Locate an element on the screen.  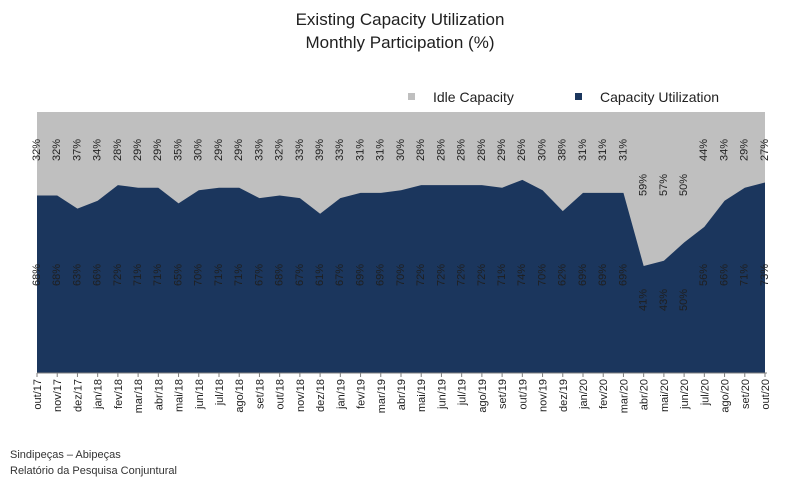
x-tick-label: abr/18 is located at coordinates (159, 394).